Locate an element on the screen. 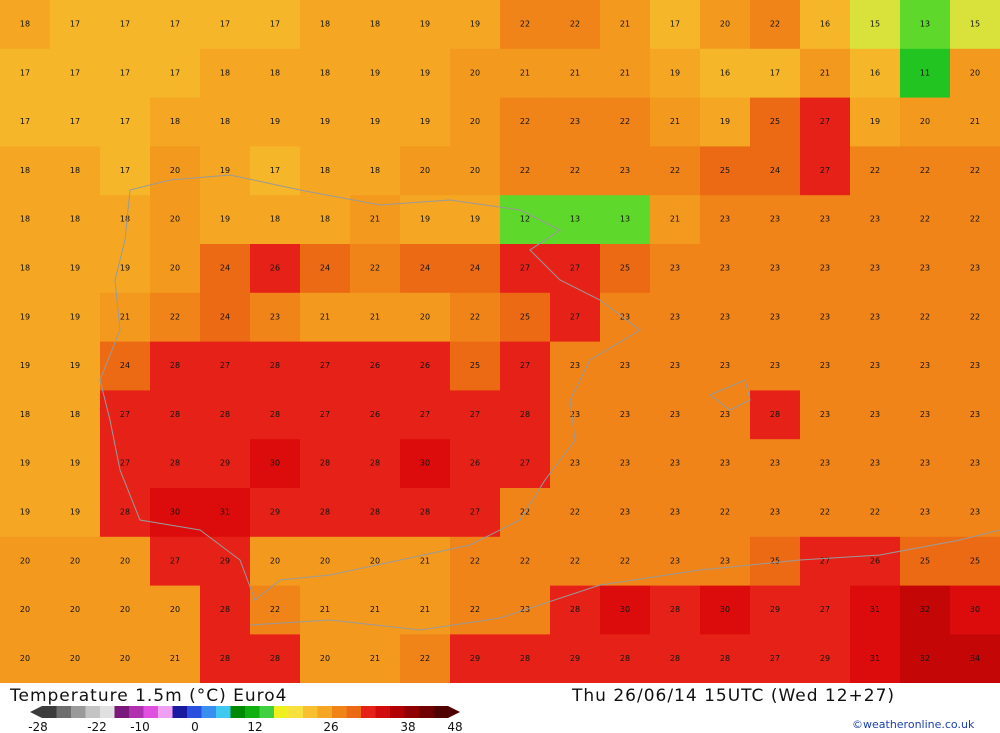 The width and height of the screenshot is (1000, 733). temp-value: 32 is located at coordinates (925, 658).